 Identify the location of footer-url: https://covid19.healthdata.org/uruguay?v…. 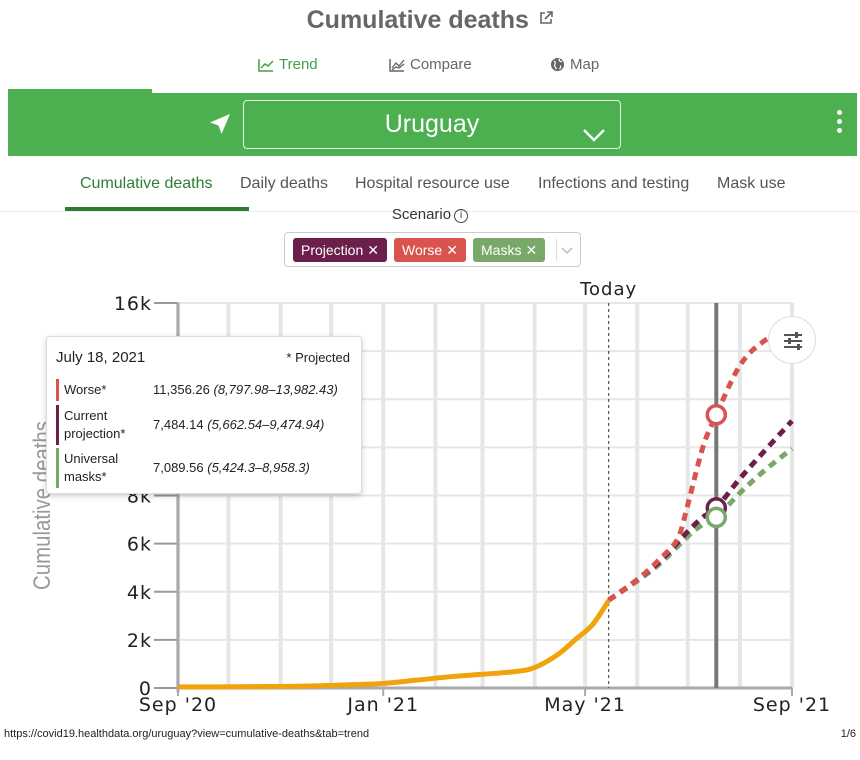
(187, 734).